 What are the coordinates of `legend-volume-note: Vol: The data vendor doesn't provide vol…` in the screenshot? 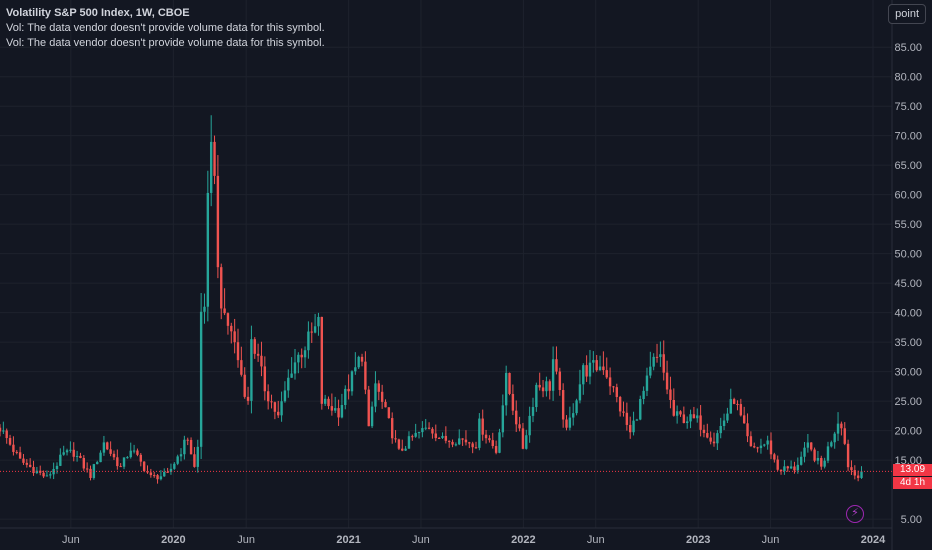 It's located at (165, 28).